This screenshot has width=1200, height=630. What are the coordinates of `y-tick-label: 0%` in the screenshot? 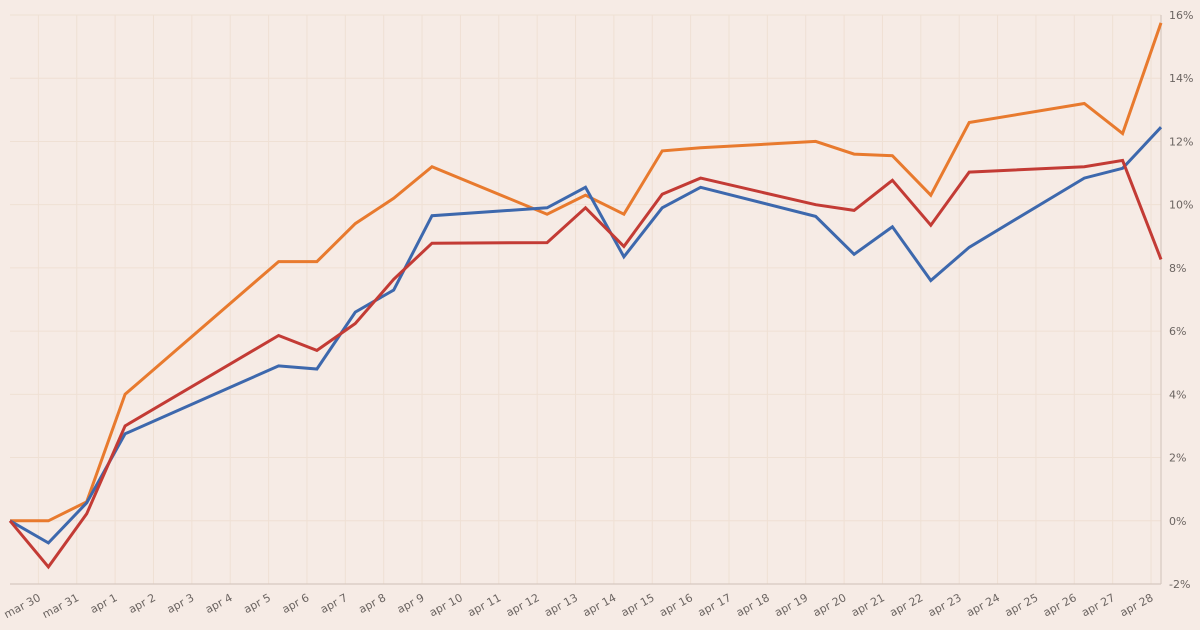 It's located at (1177, 521).